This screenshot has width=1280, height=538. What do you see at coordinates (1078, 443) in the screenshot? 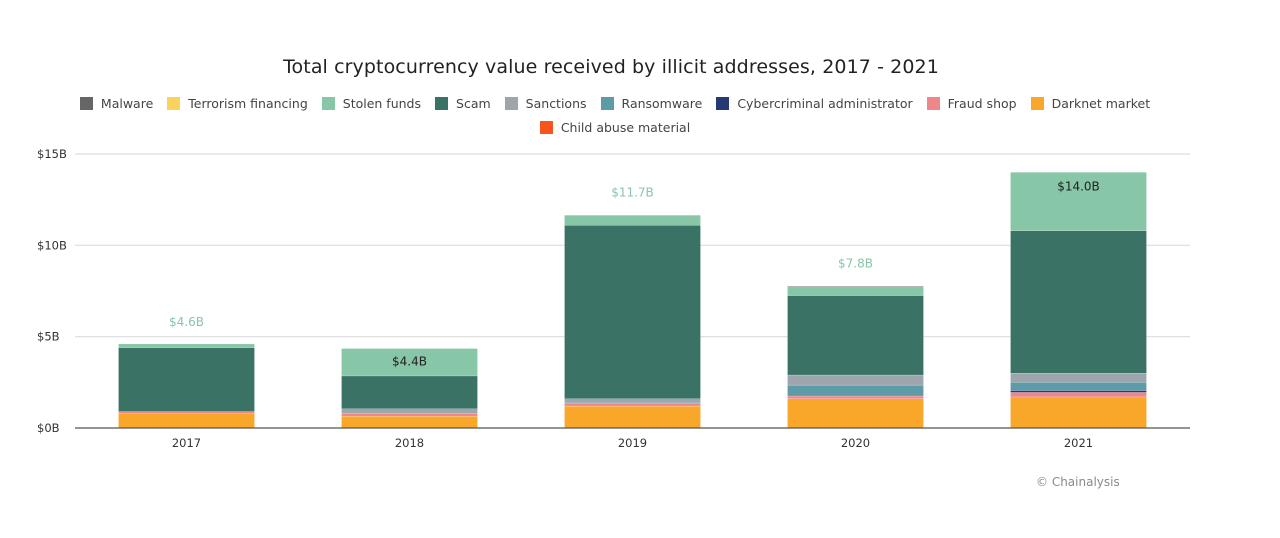
I see `x-tick-label: 2021` at bounding box center [1078, 443].